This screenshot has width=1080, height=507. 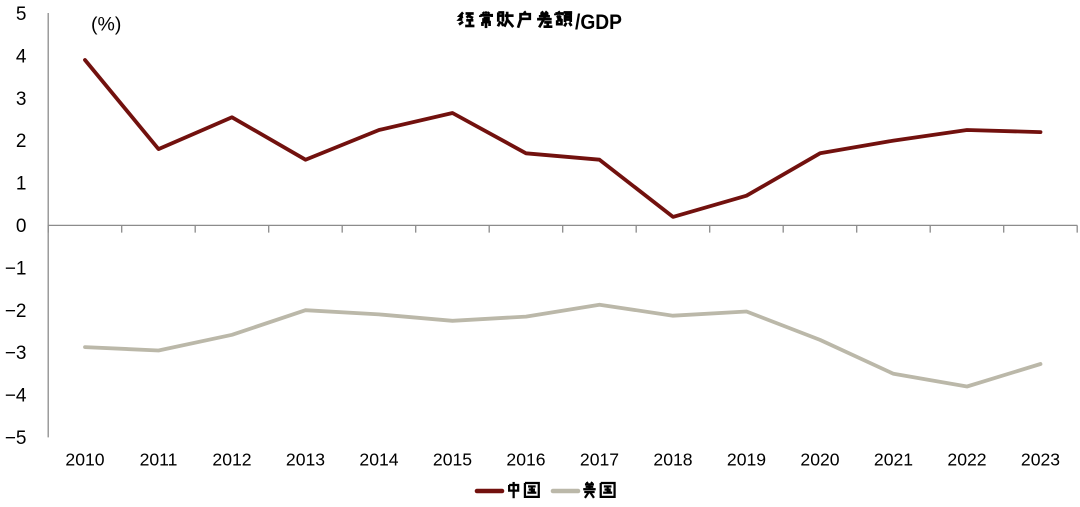 What do you see at coordinates (966, 460) in the screenshot?
I see `svg-text: 2022` at bounding box center [966, 460].